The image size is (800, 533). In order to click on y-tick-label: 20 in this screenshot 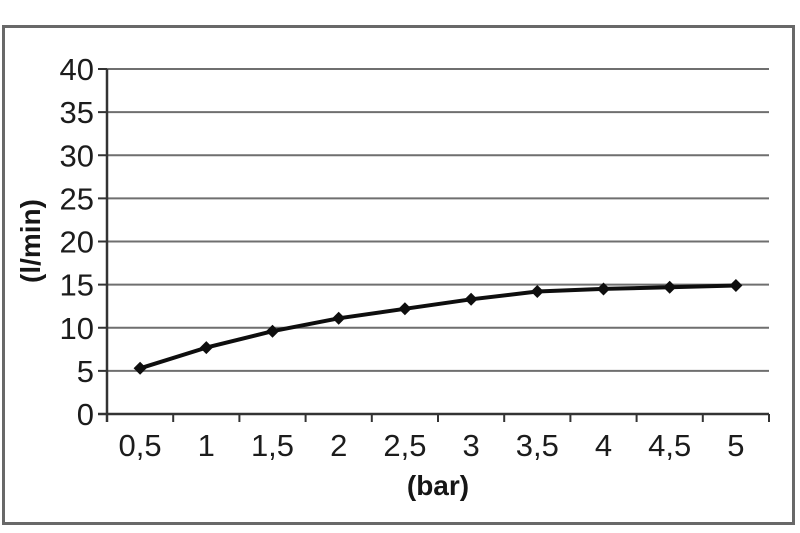, I will do `click(77, 242)`.